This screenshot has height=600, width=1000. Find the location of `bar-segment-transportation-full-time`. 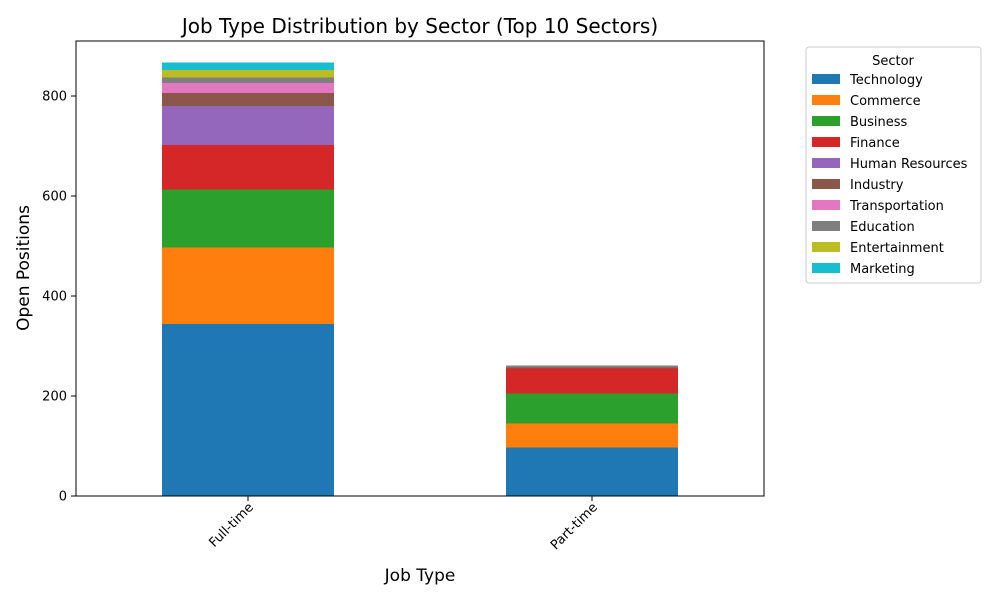

bar-segment-transportation-full-time is located at coordinates (248, 88).